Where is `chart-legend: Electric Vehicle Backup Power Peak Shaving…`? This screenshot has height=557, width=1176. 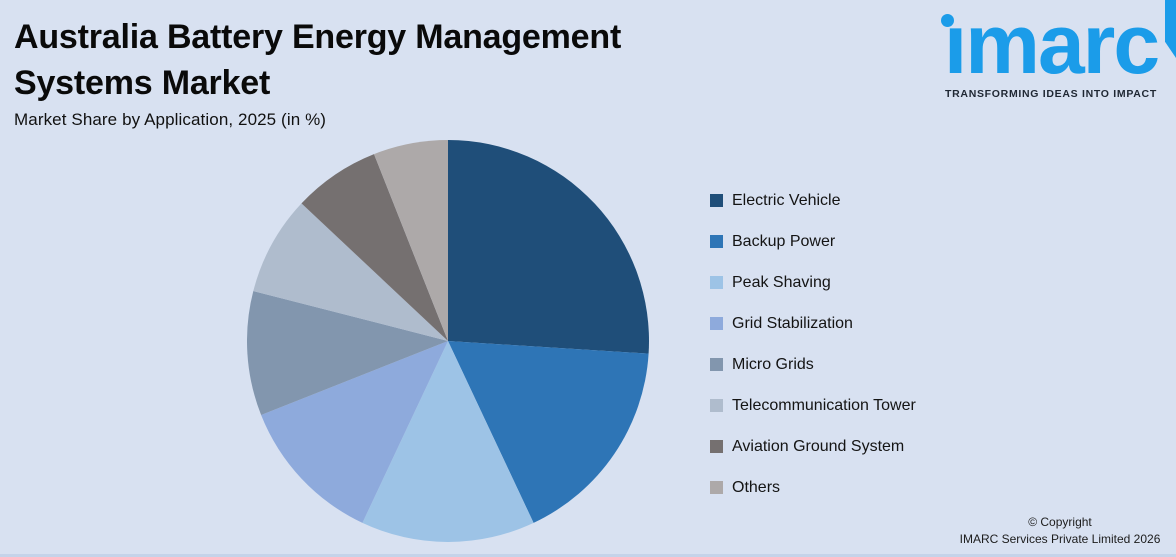
chart-legend: Electric Vehicle Backup Power Peak Shaving… is located at coordinates (813, 343).